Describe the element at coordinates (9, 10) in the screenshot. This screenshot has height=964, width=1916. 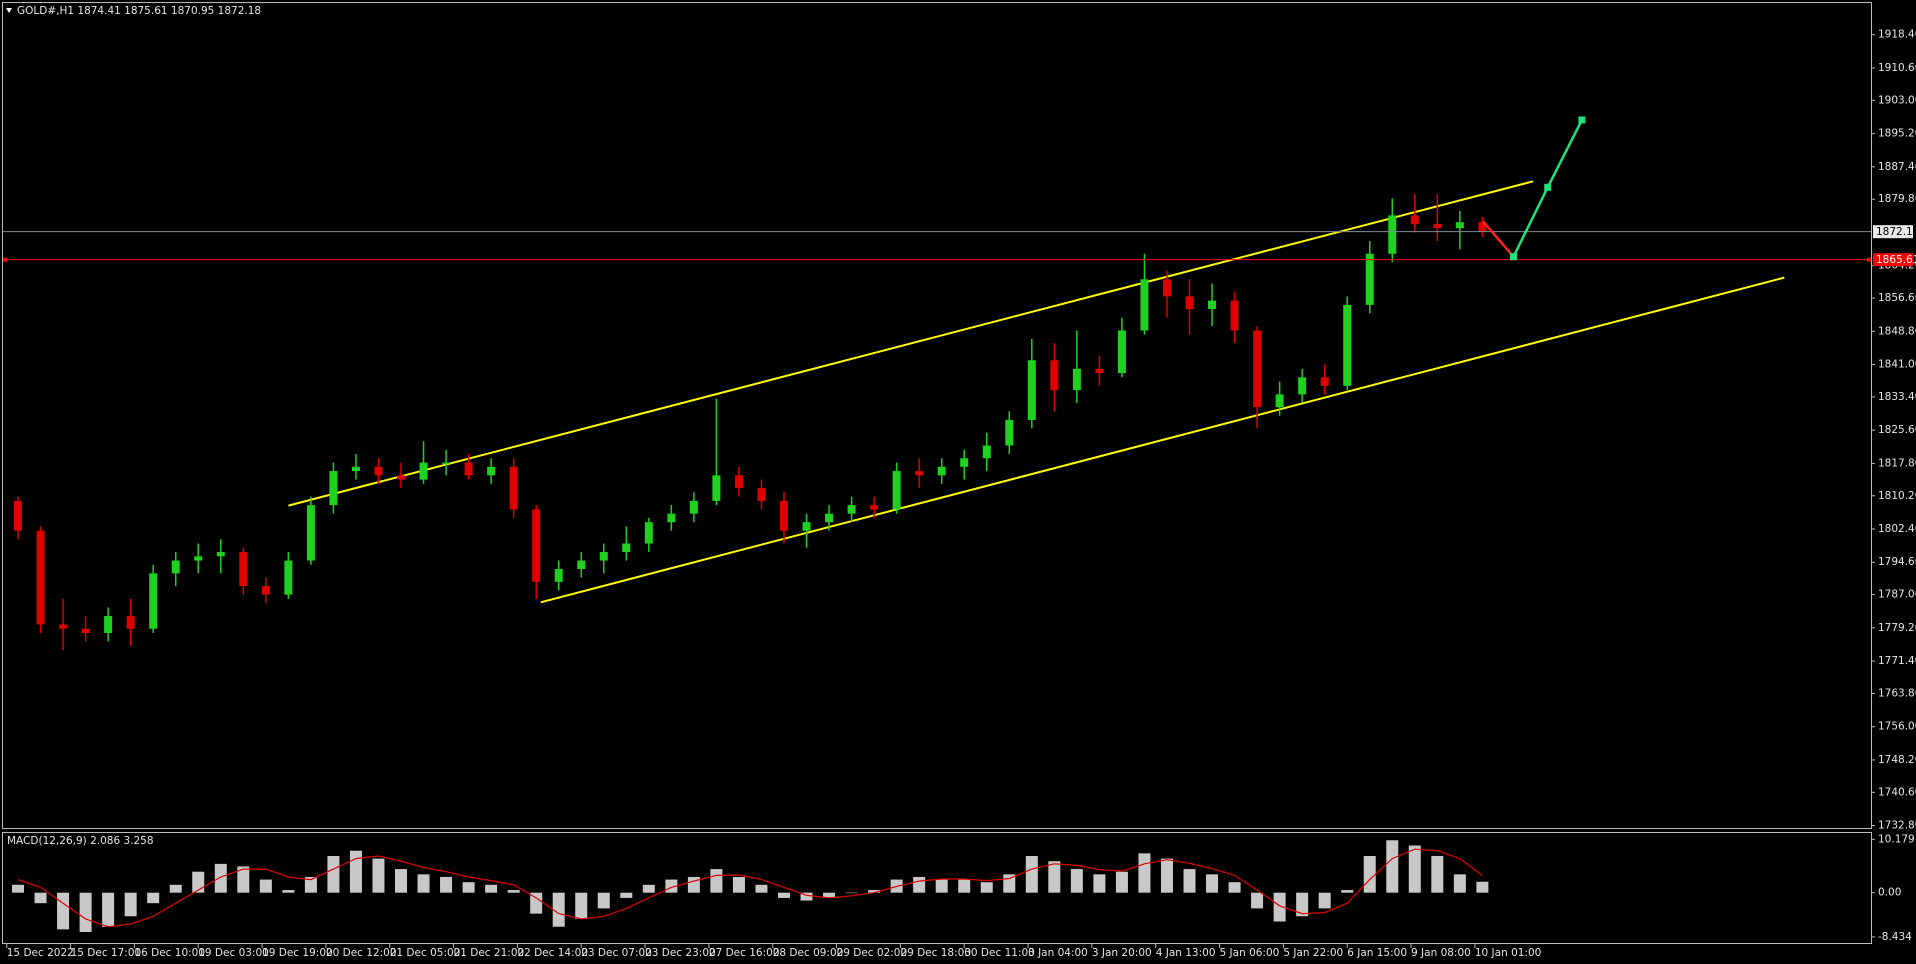
I see `symbol-menu-arrow` at that location.